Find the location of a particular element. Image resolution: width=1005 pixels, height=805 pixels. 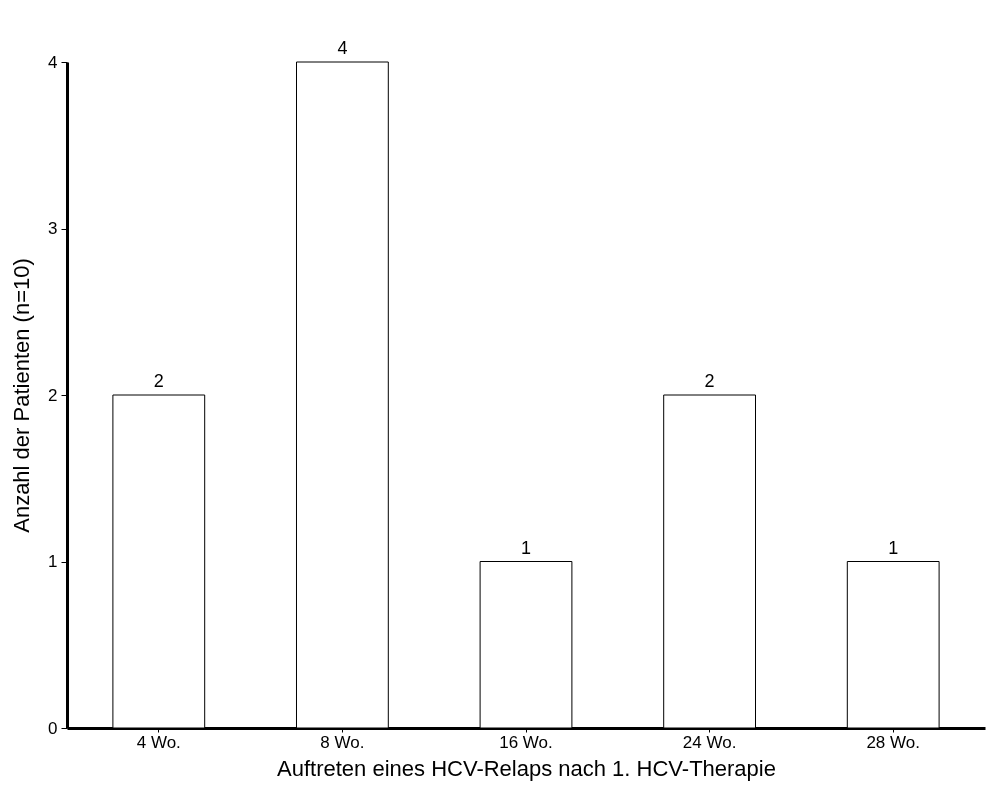

y-tick-label: 3 is located at coordinates (53, 228).